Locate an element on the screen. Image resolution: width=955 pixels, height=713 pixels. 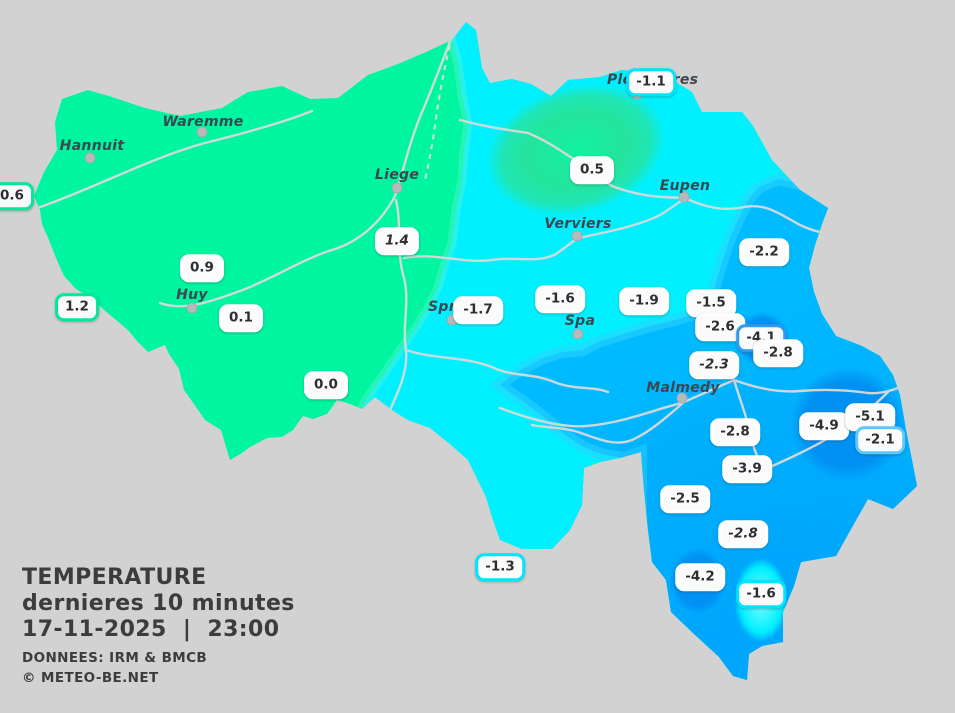
city-dot-verviers is located at coordinates (577, 236).